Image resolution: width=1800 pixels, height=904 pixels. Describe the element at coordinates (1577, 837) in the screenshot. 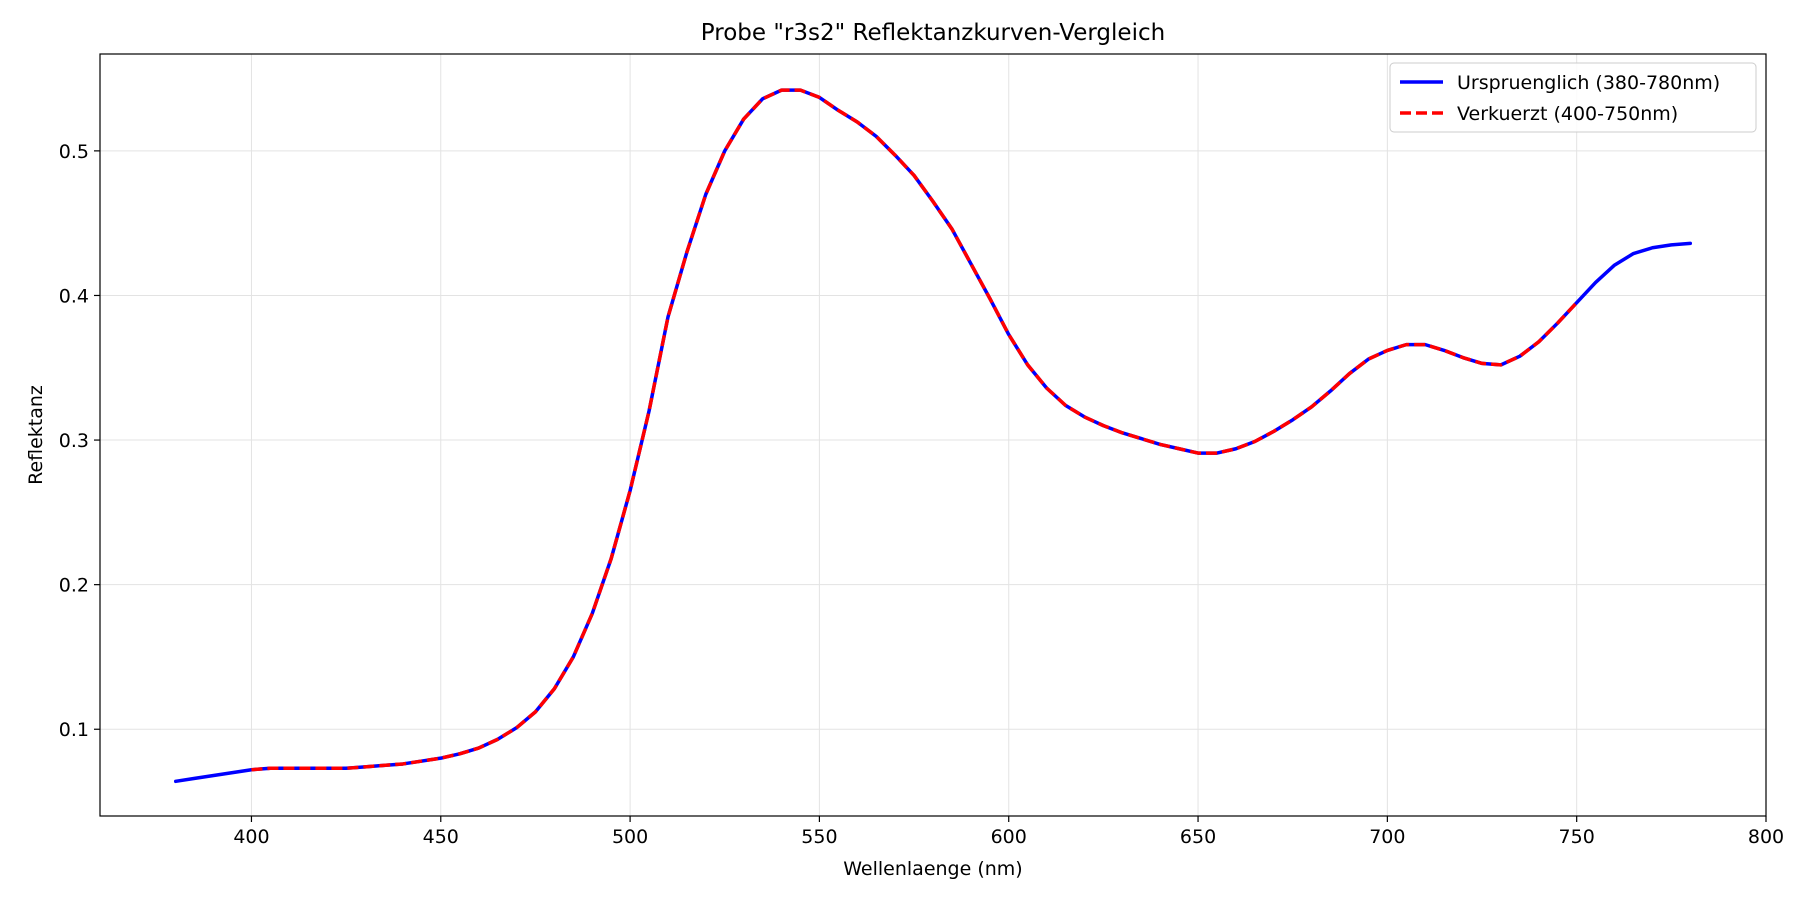

I see `x-tick-label: 750` at that location.